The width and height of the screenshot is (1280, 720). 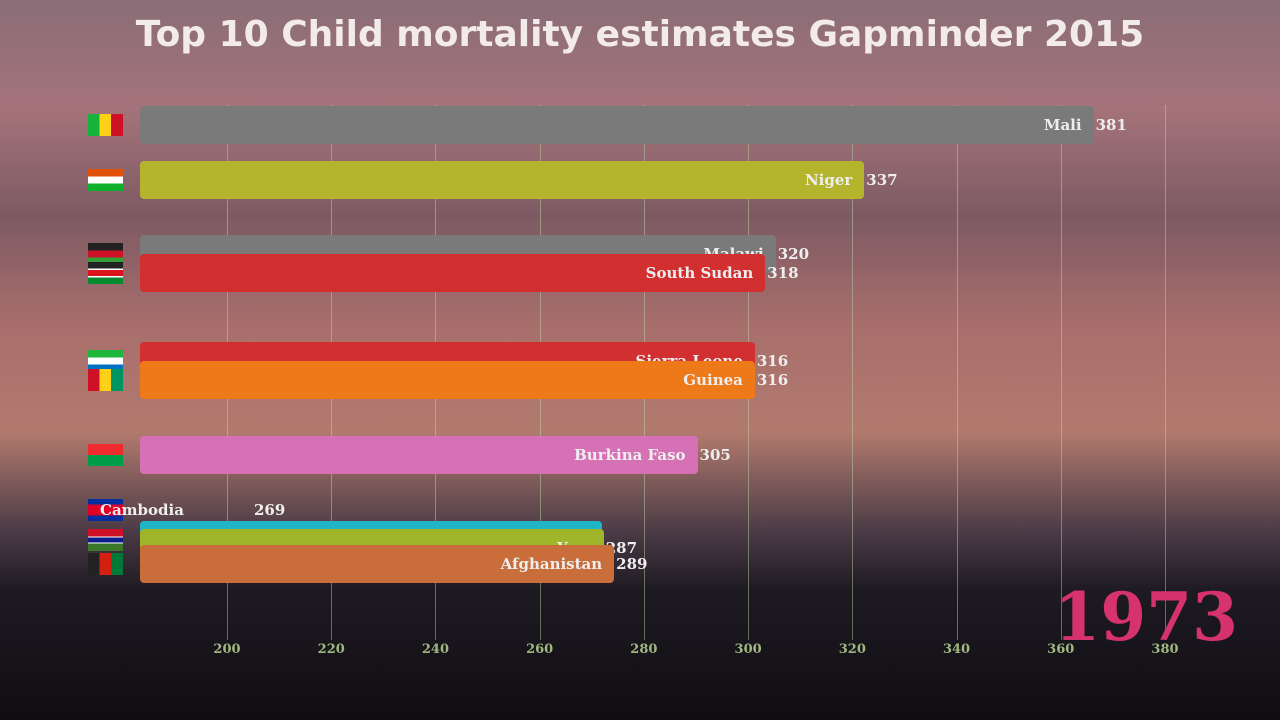 What do you see at coordinates (551, 564) in the screenshot?
I see `bar-label-afghanistan: Afghanistan` at bounding box center [551, 564].